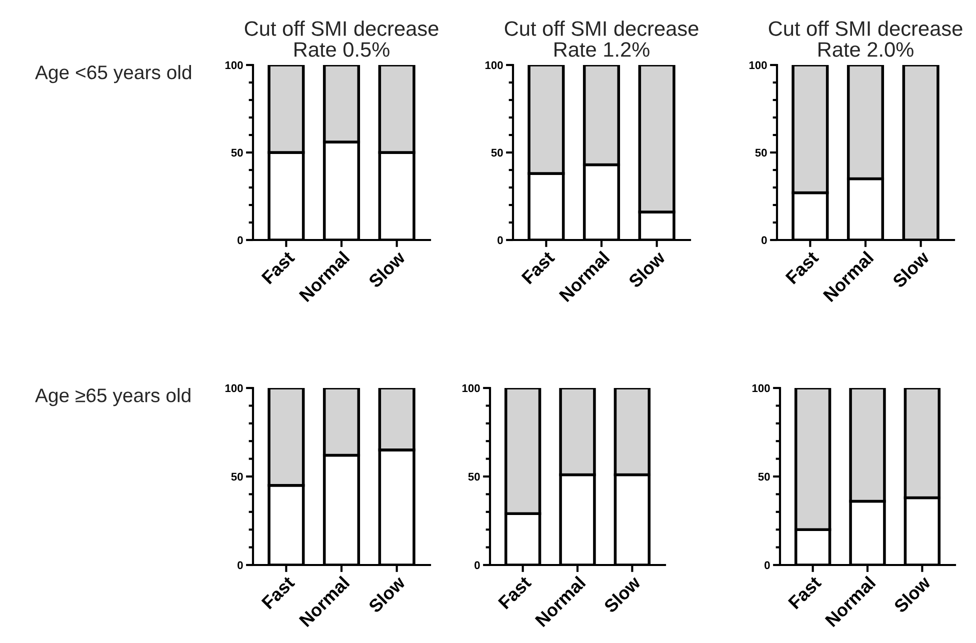 This screenshot has height=643, width=976. What do you see at coordinates (601, 38) in the screenshot?
I see `chart-title: Cut off SMI decrease Rate 1.2%` at bounding box center [601, 38].